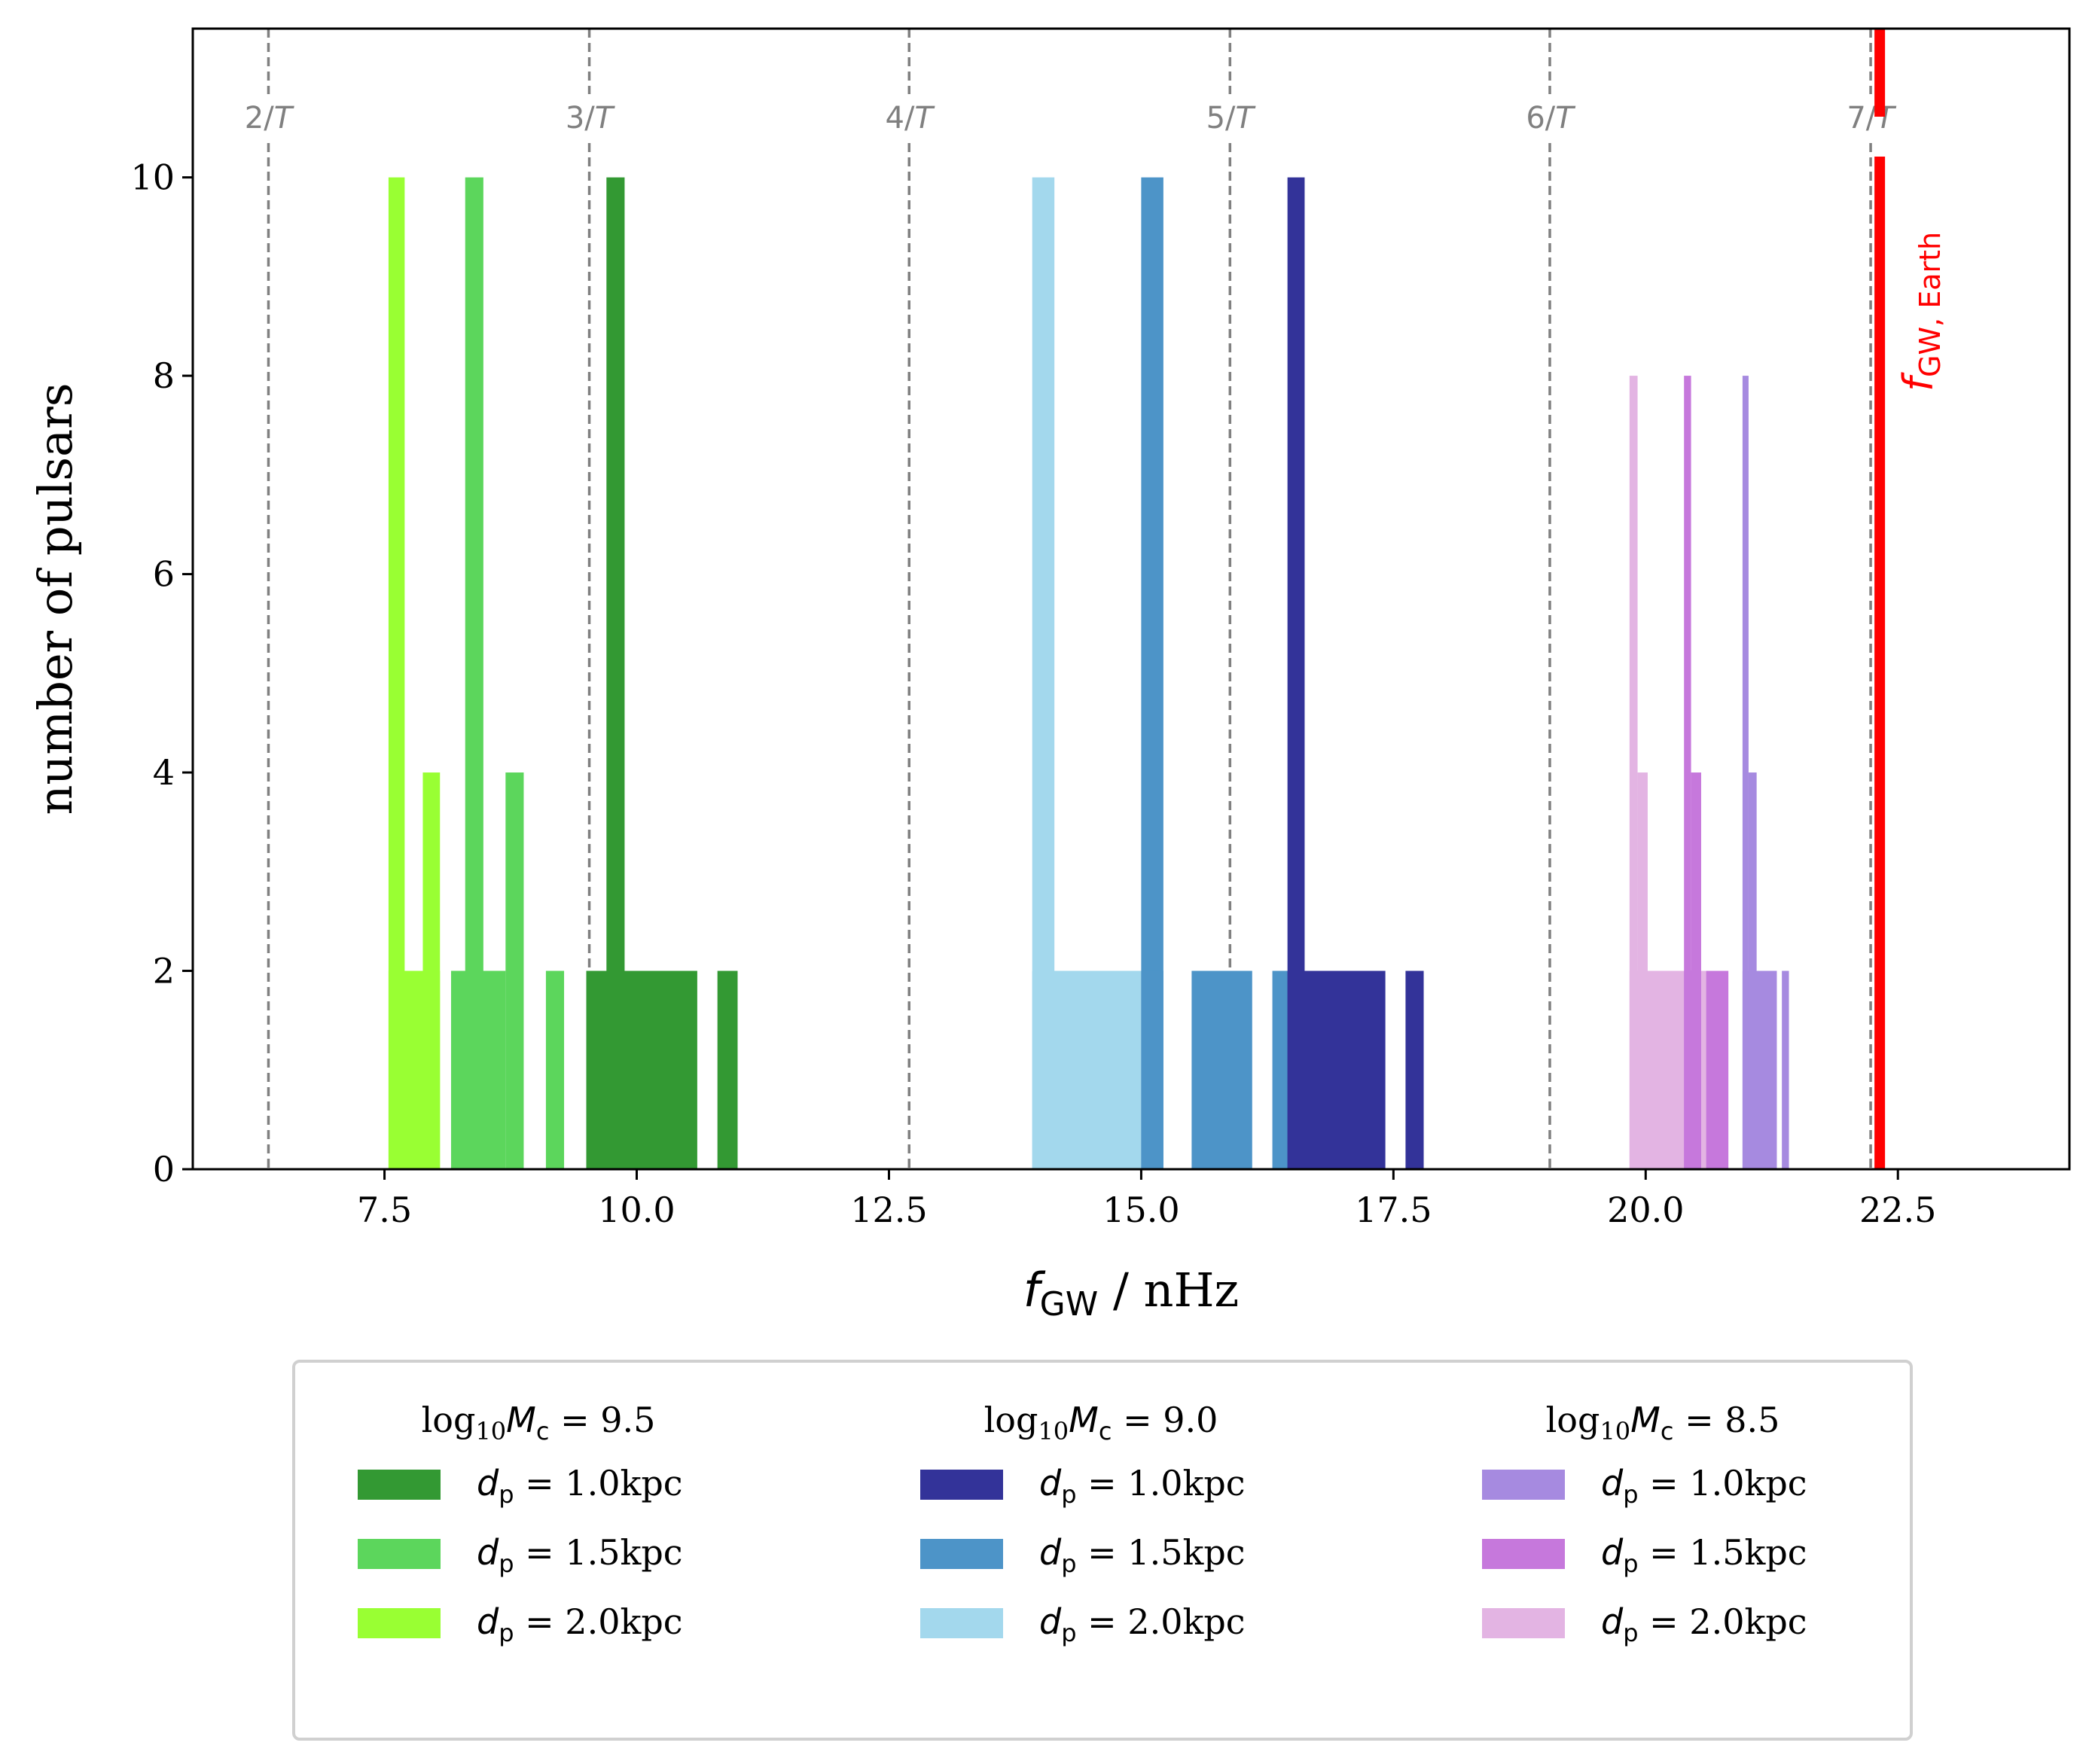 This screenshot has height=1764, width=2089. Describe the element at coordinates (1393, 1210) in the screenshot. I see `x-tick-label: 17.5` at that location.